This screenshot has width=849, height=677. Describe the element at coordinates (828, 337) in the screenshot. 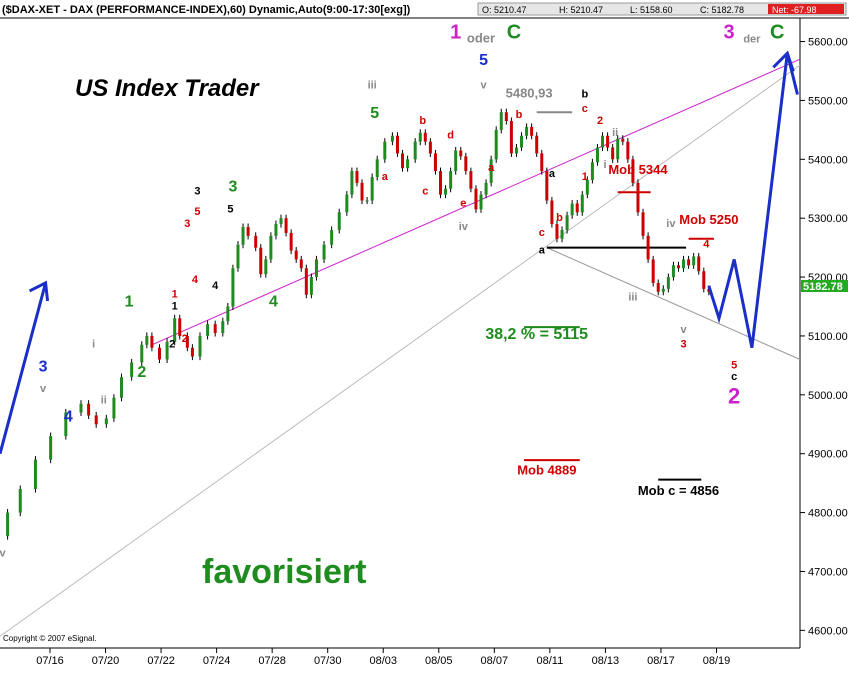

I see `y-tick-label: 5100.00` at that location.